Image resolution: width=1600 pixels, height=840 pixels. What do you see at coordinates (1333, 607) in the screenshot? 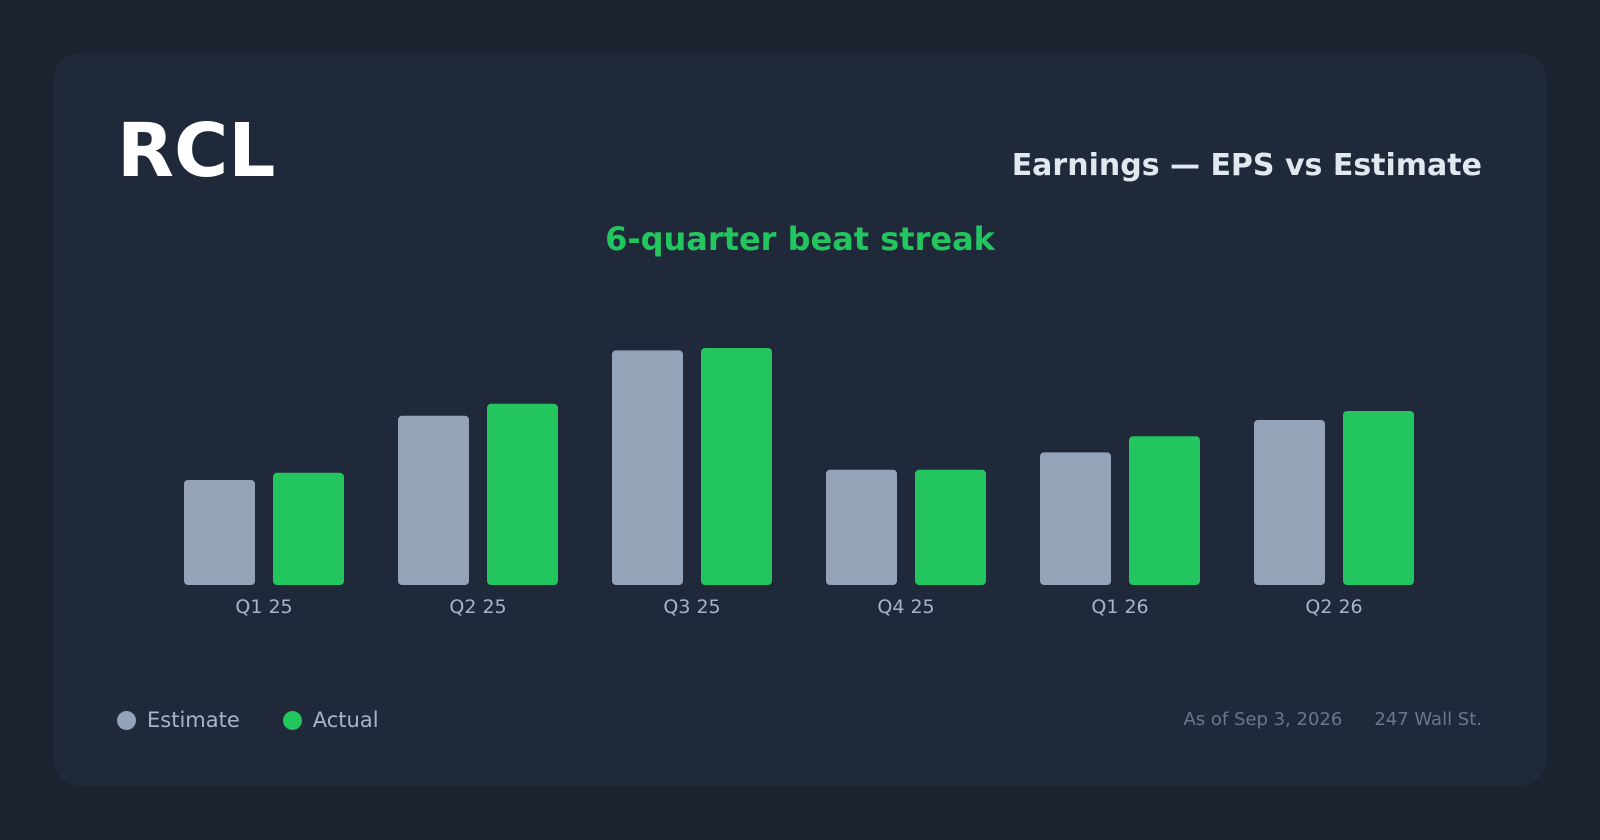
I see `x-tick-label: Q2 26` at bounding box center [1333, 607].